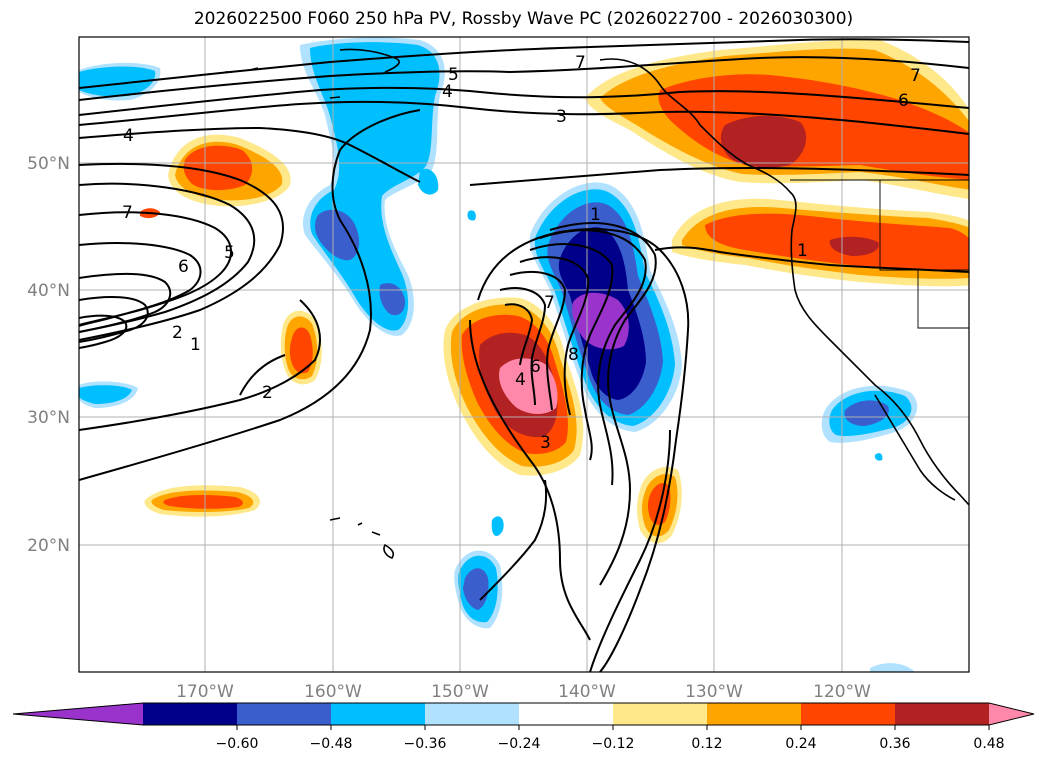 The height and width of the screenshot is (765, 1047). Describe the element at coordinates (894, 744) in the screenshot. I see `colorbar-tick-label: 0.36` at that location.